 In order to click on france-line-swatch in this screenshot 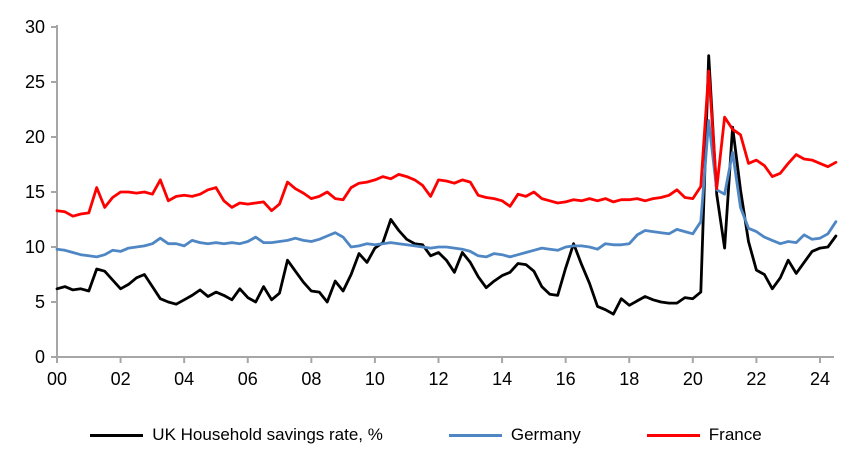, I will do `click(673, 435)`.